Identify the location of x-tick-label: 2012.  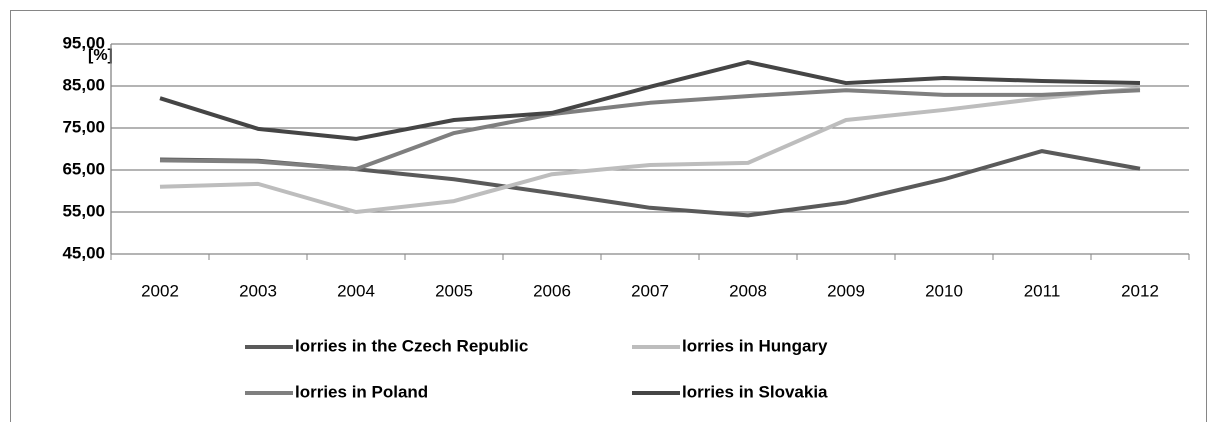
(1140, 290).